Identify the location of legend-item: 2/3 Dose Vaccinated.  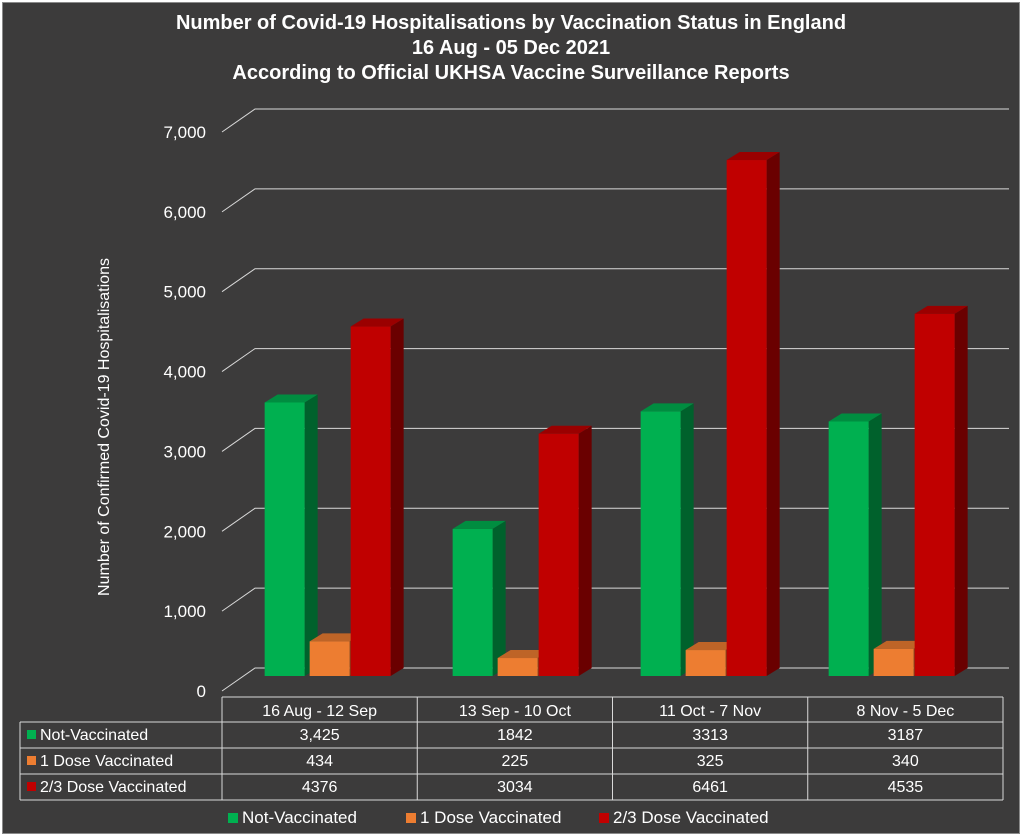
(684, 817).